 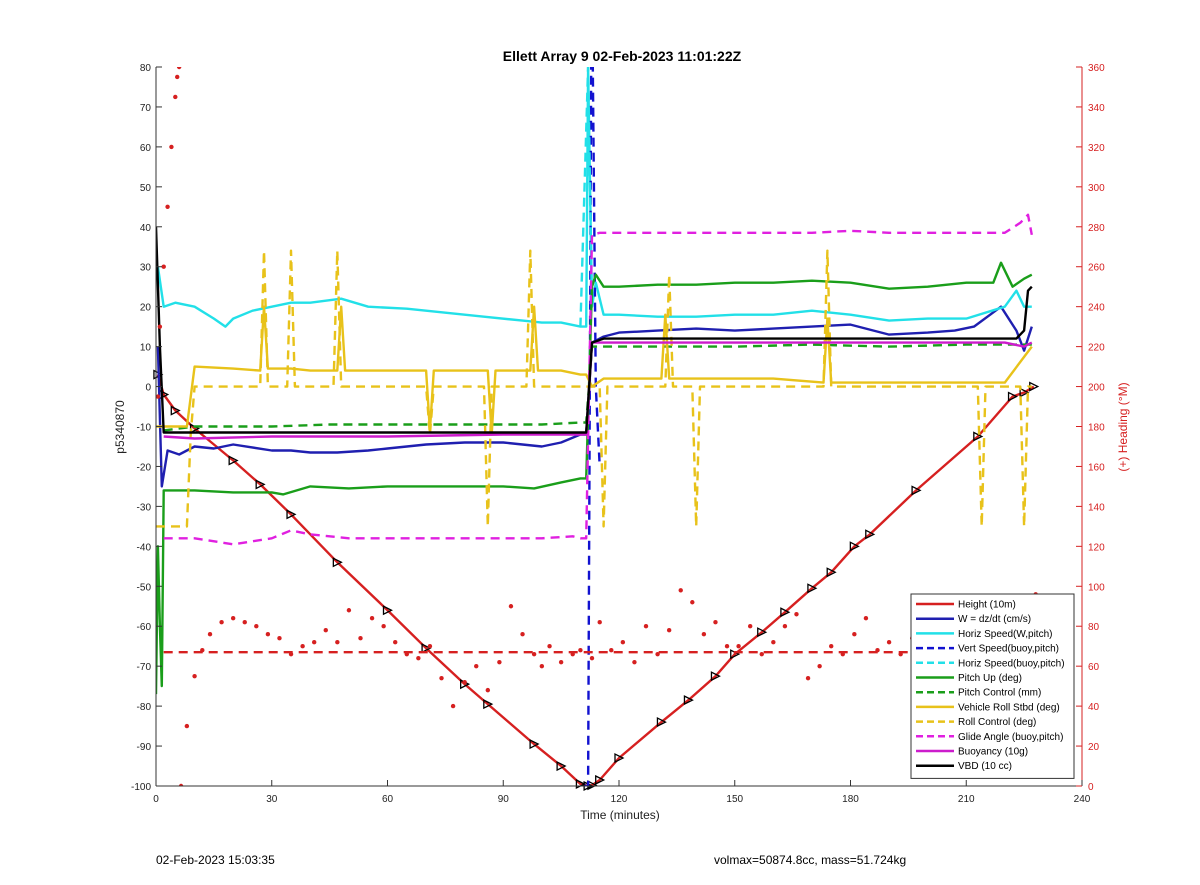 What do you see at coordinates (1123, 426) in the screenshot?
I see `y2-axis-label: (+) Heading (°M)` at bounding box center [1123, 426].